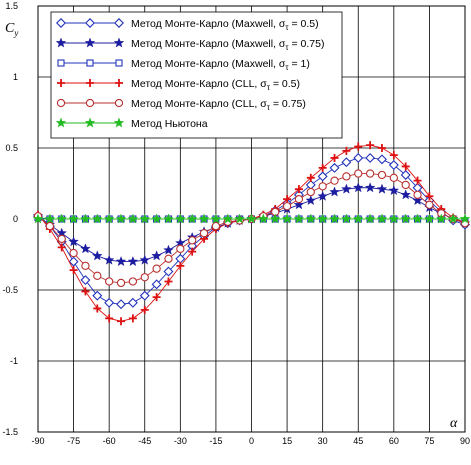 The width and height of the screenshot is (471, 465). What do you see at coordinates (15, 77) in the screenshot?
I see `y-tick-label: 1` at bounding box center [15, 77].